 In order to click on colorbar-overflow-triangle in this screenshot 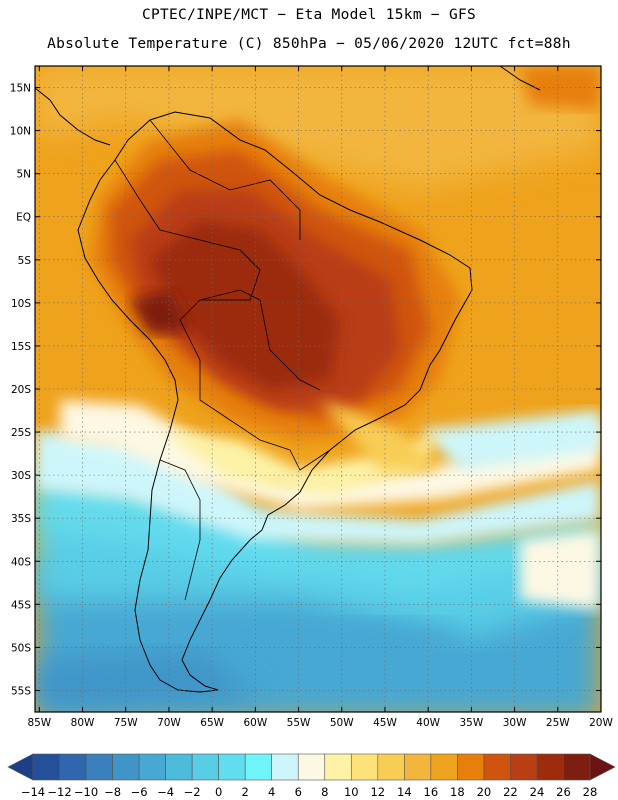, I will do `click(602, 767)`.